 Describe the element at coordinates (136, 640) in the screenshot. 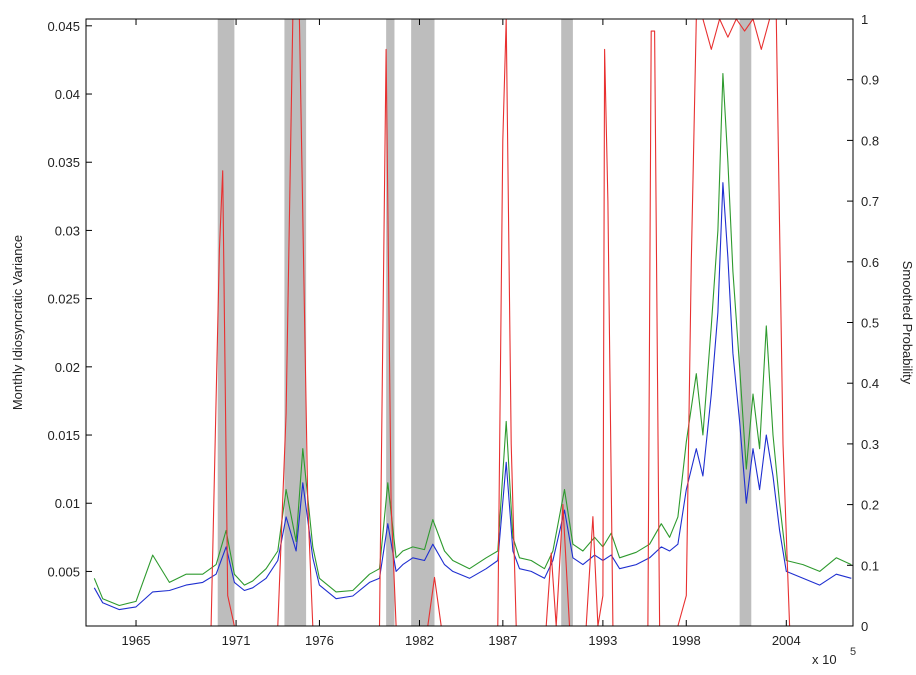

I see `x-tick-label: 1965` at that location.